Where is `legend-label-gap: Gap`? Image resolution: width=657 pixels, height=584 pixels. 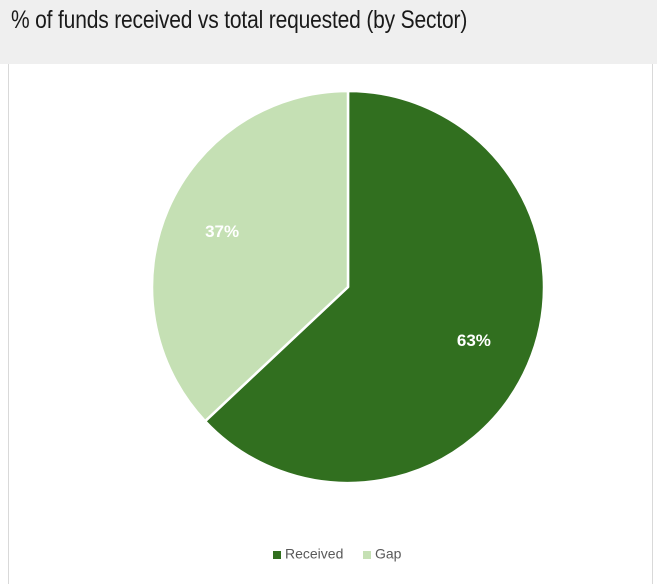 legend-label-gap: Gap is located at coordinates (388, 554).